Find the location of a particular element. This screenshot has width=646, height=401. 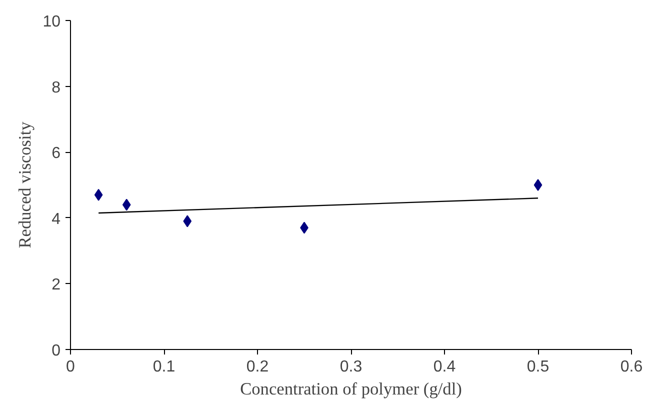

y-tick-label: 8 is located at coordinates (56, 87).